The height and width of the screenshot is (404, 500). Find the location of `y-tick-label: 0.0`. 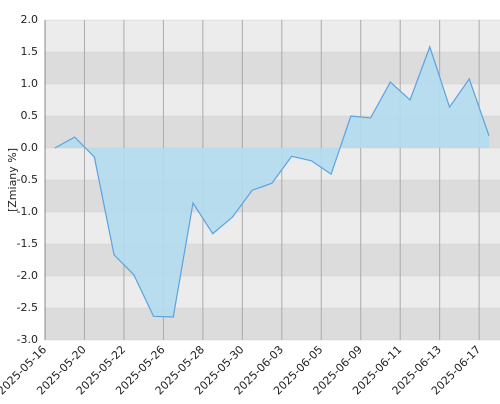

y-tick-label: 0.0 is located at coordinates (30, 147).